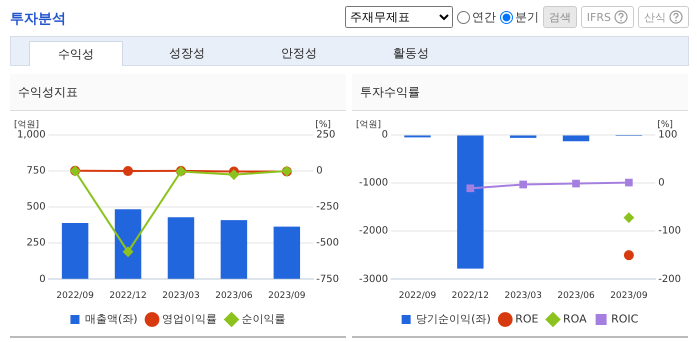  Describe the element at coordinates (670, 231) in the screenshot. I see `y2-tick-label: -100` at that location.